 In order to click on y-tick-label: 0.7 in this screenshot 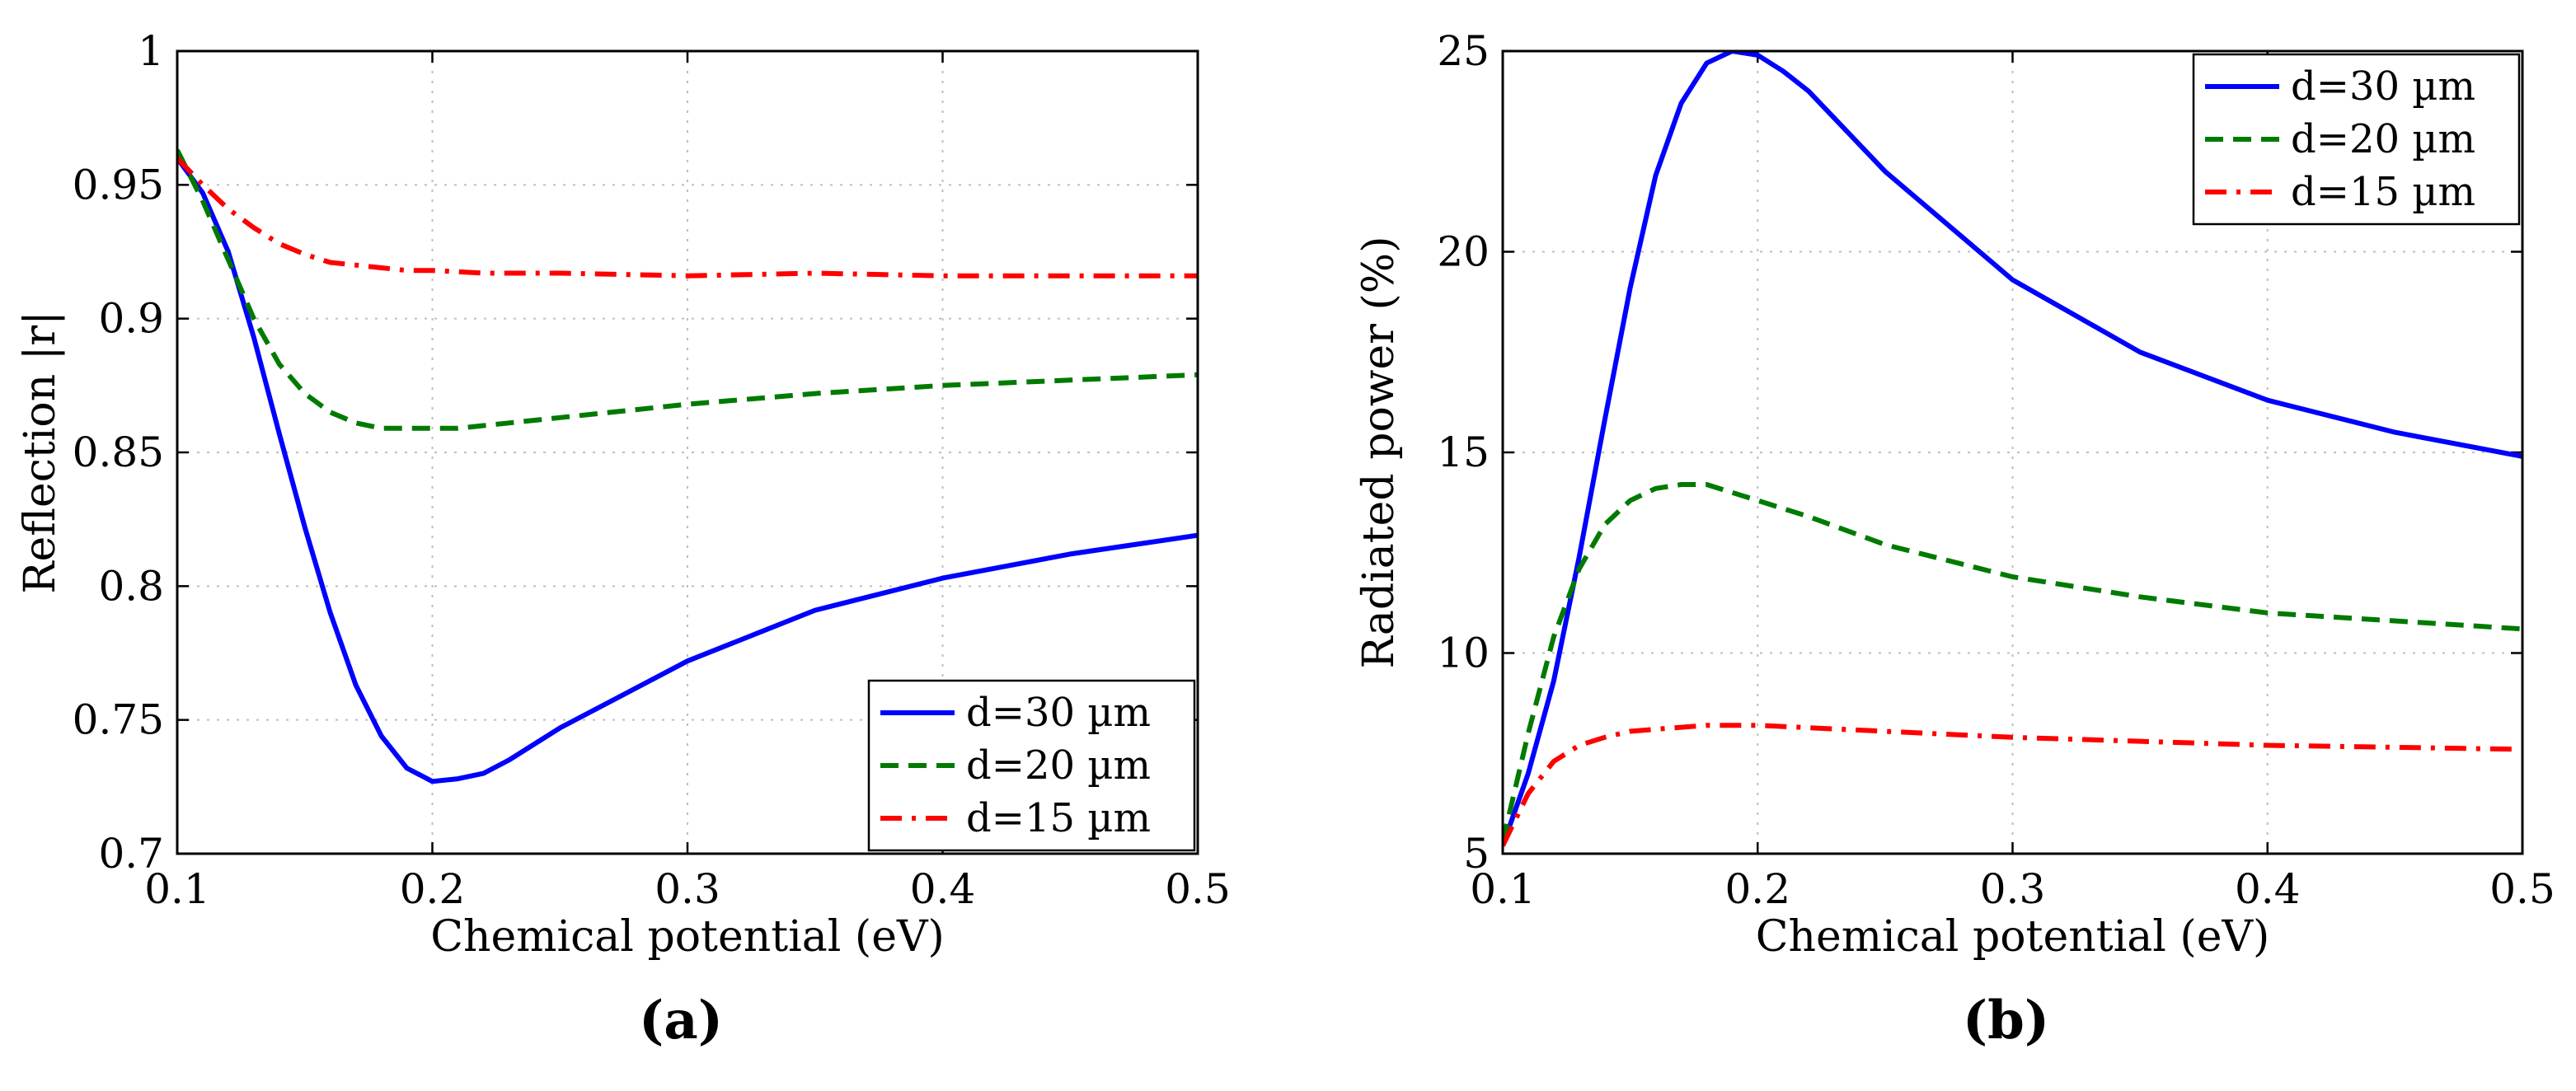, I will do `click(131, 854)`.